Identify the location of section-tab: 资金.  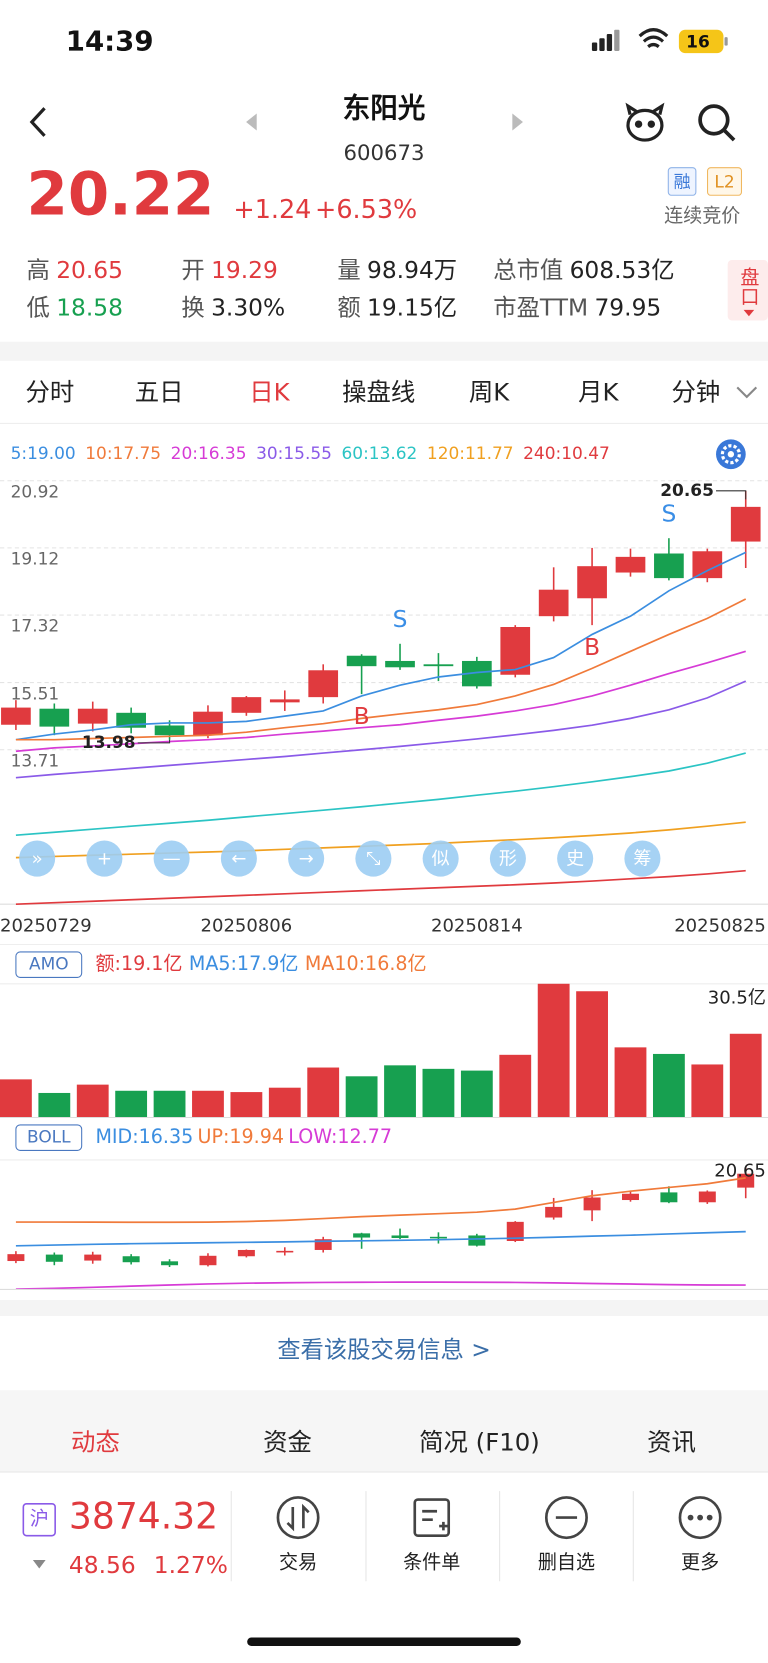
(287, 1441).